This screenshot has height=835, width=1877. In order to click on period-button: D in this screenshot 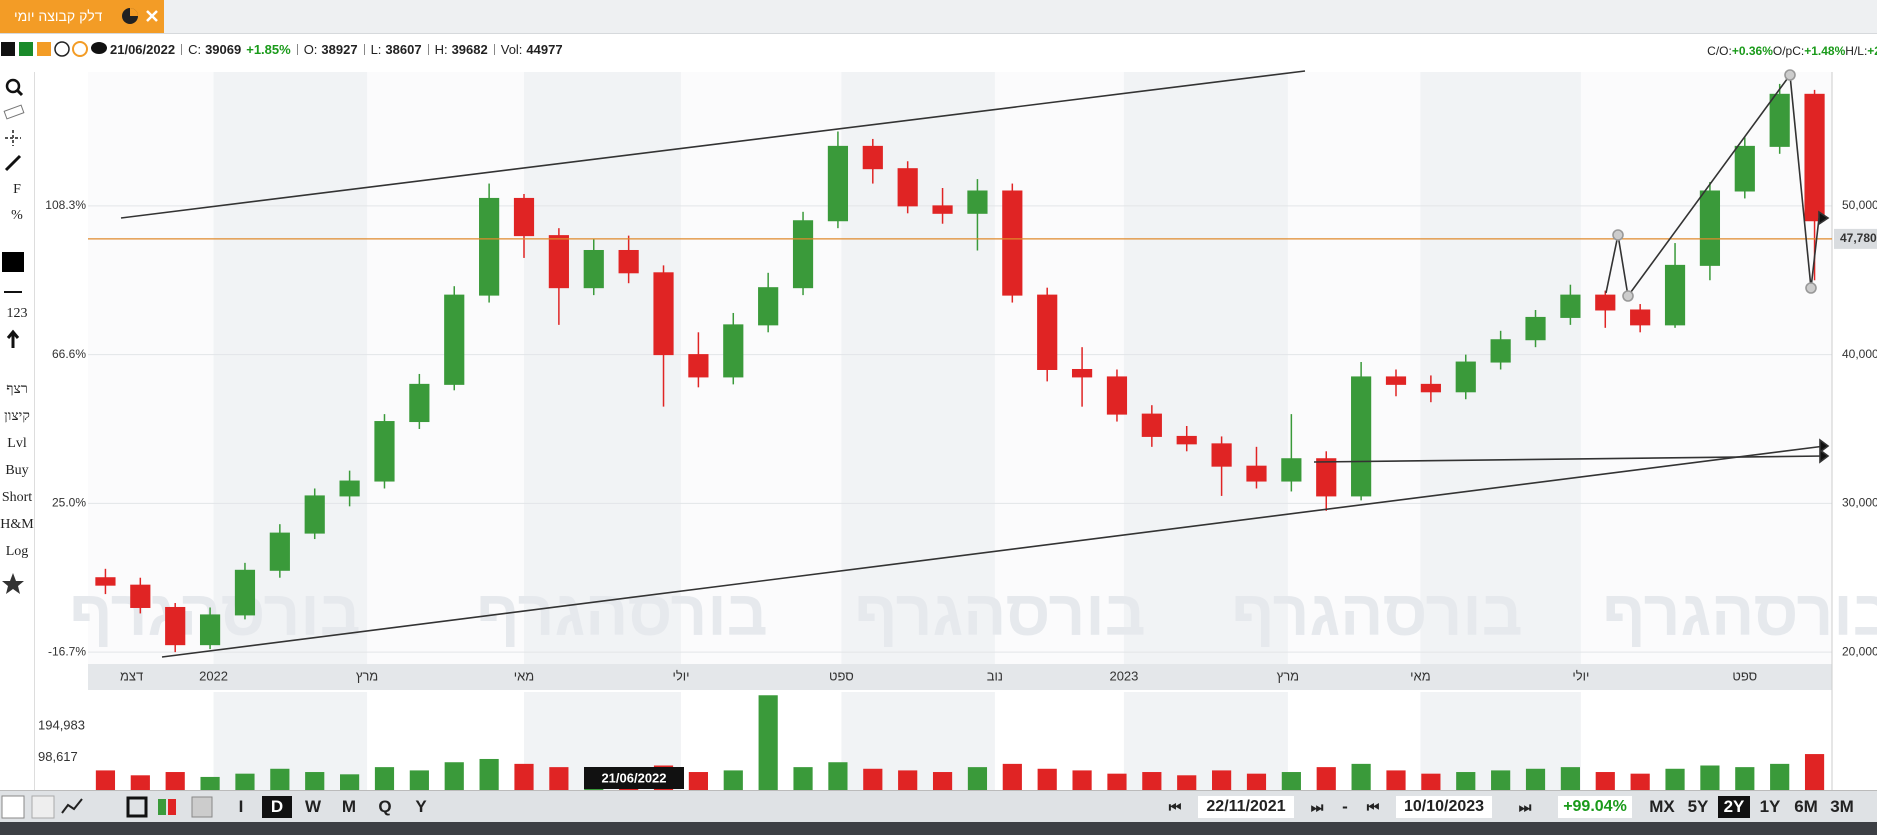, I will do `click(277, 807)`.